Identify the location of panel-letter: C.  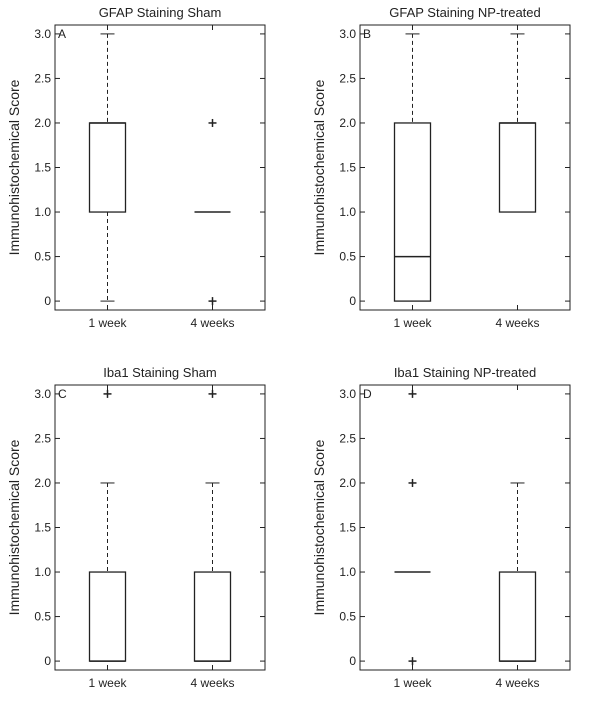
(62, 394).